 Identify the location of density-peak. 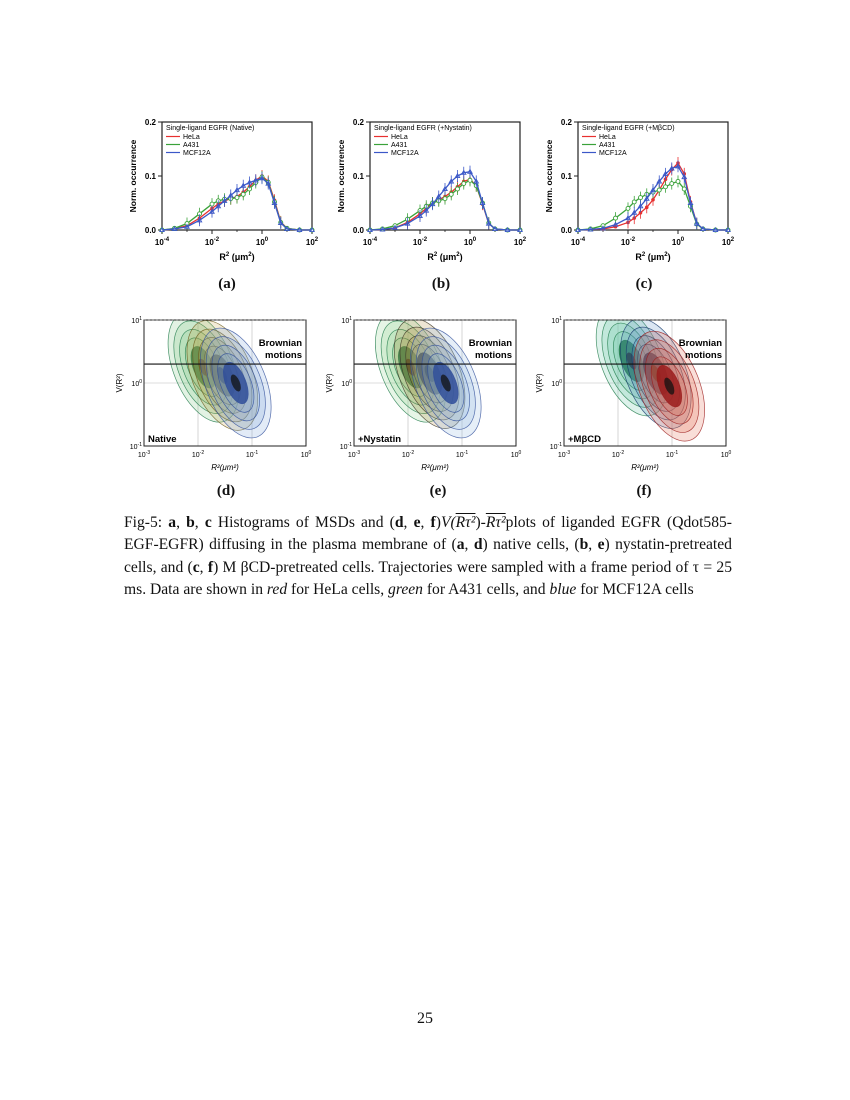
(445, 383).